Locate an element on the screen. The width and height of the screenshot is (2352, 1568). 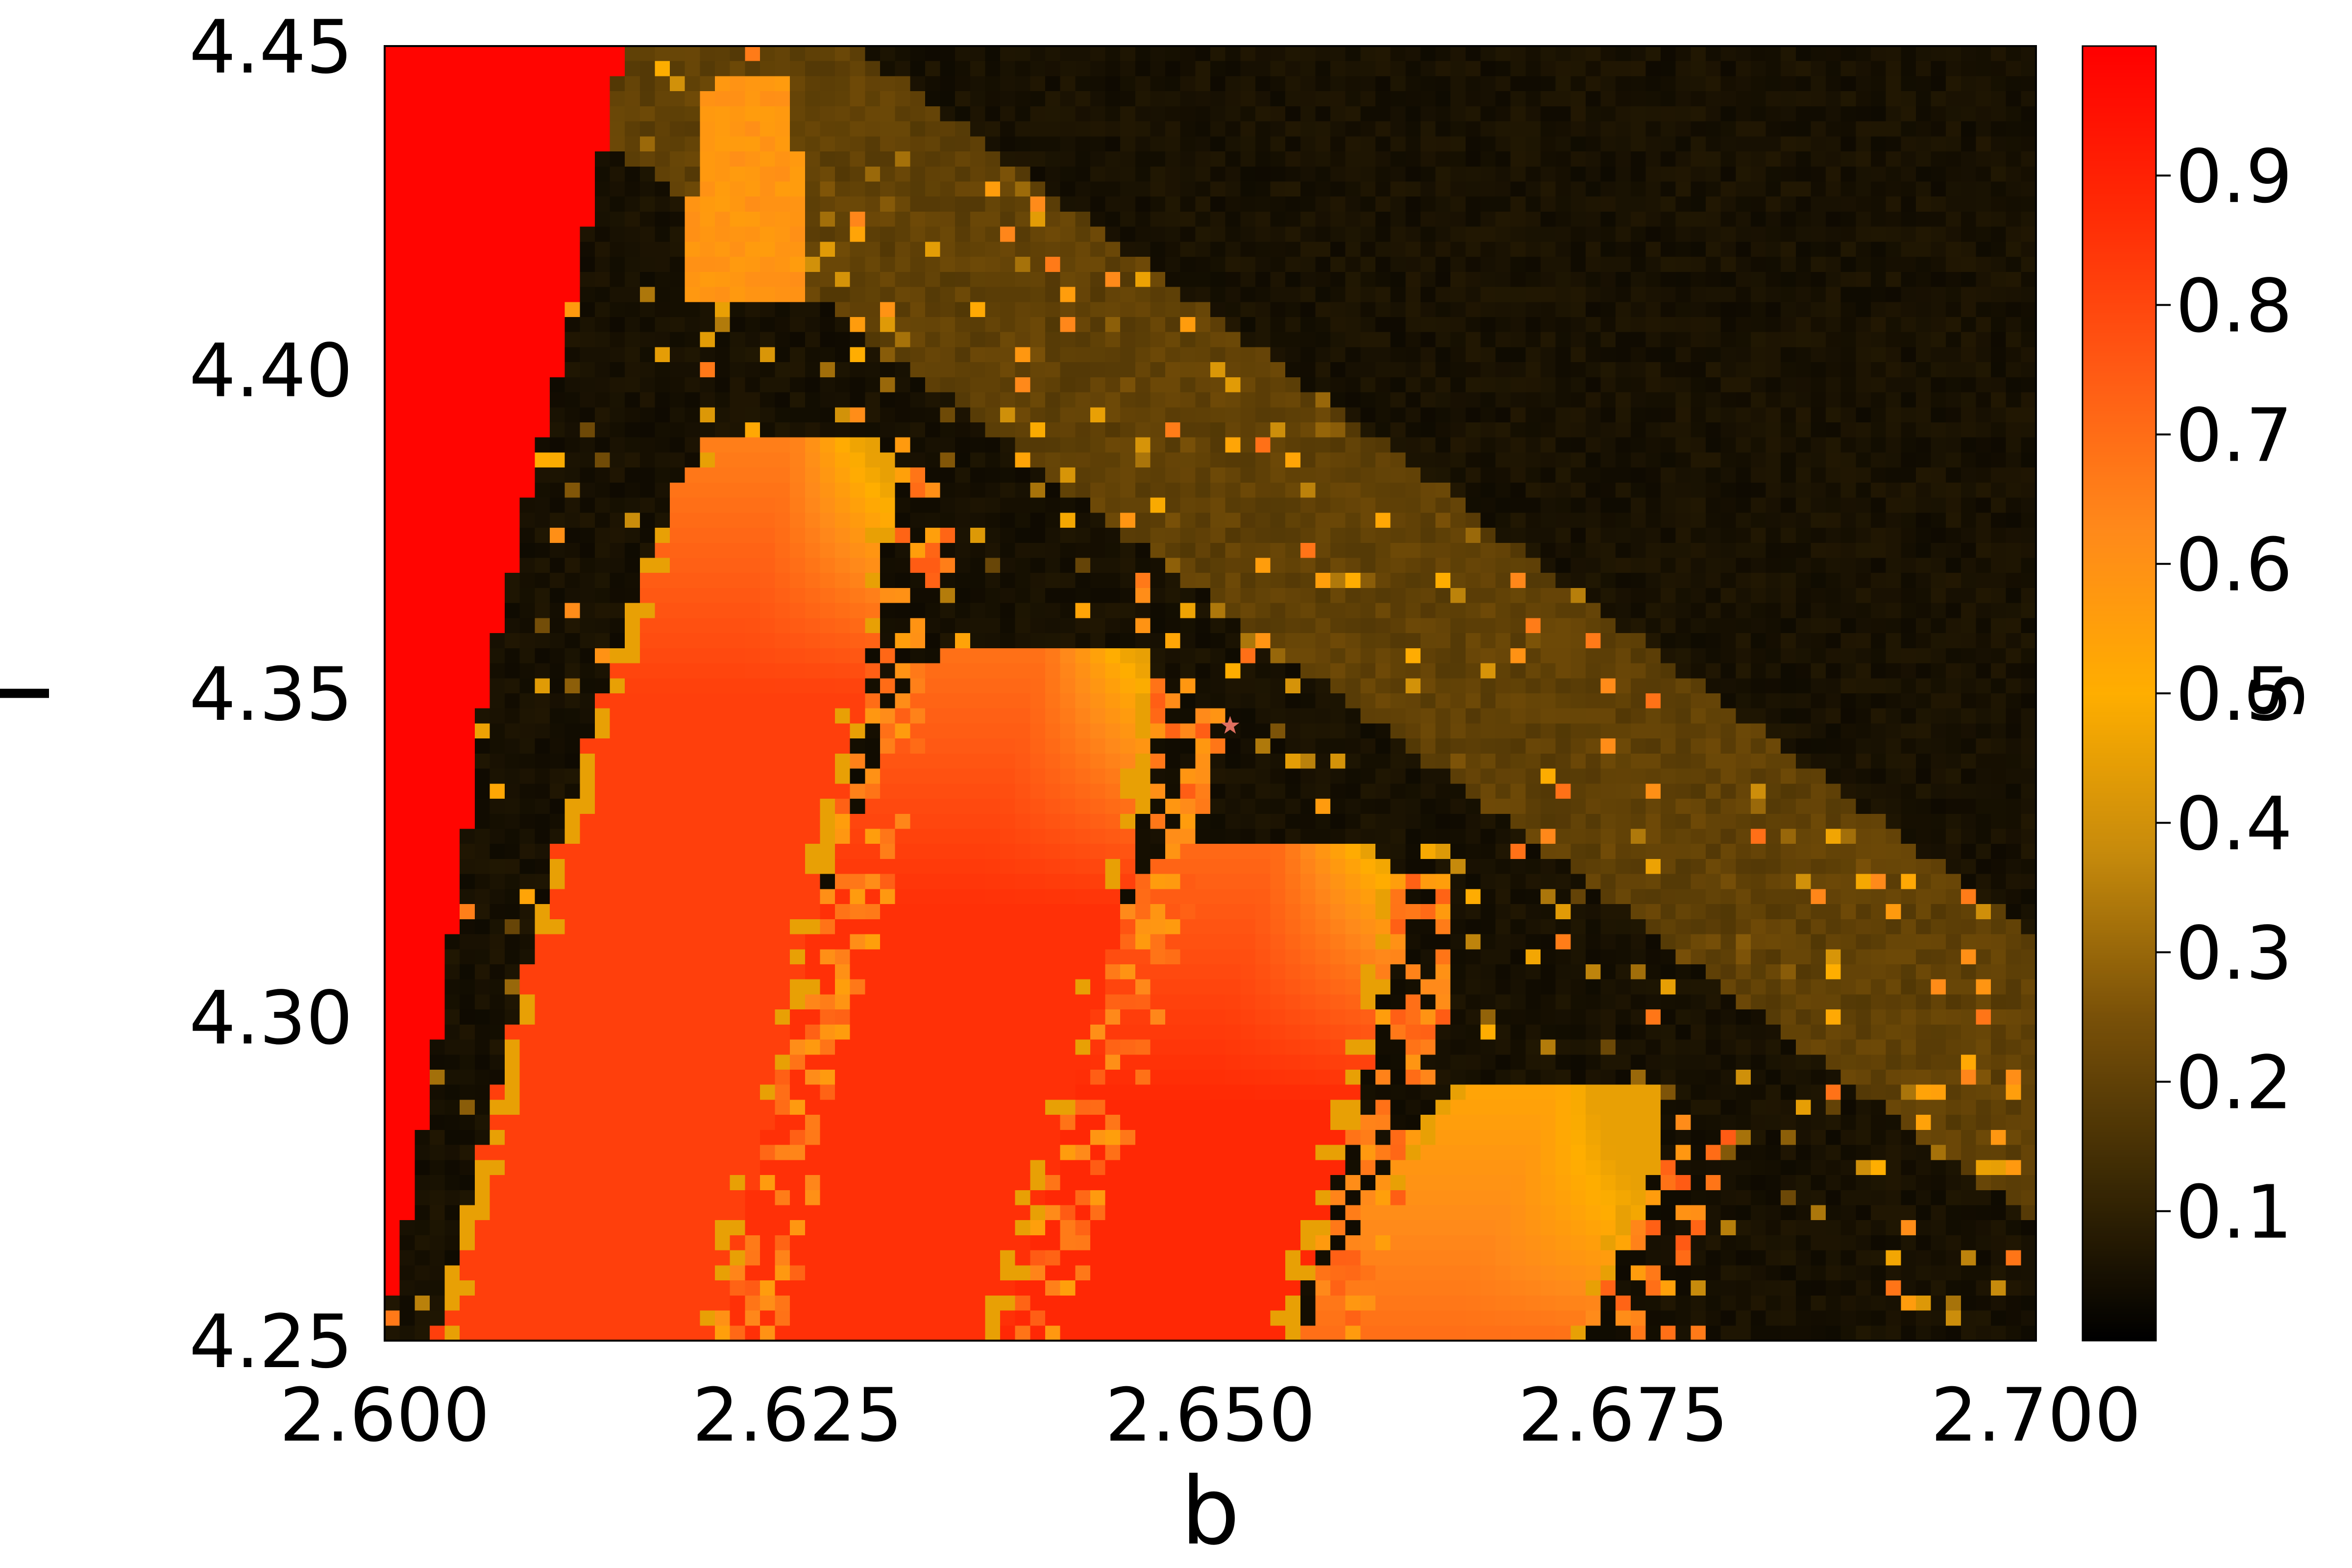
colorbar-tick-label: 0.8 is located at coordinates (2234, 306).